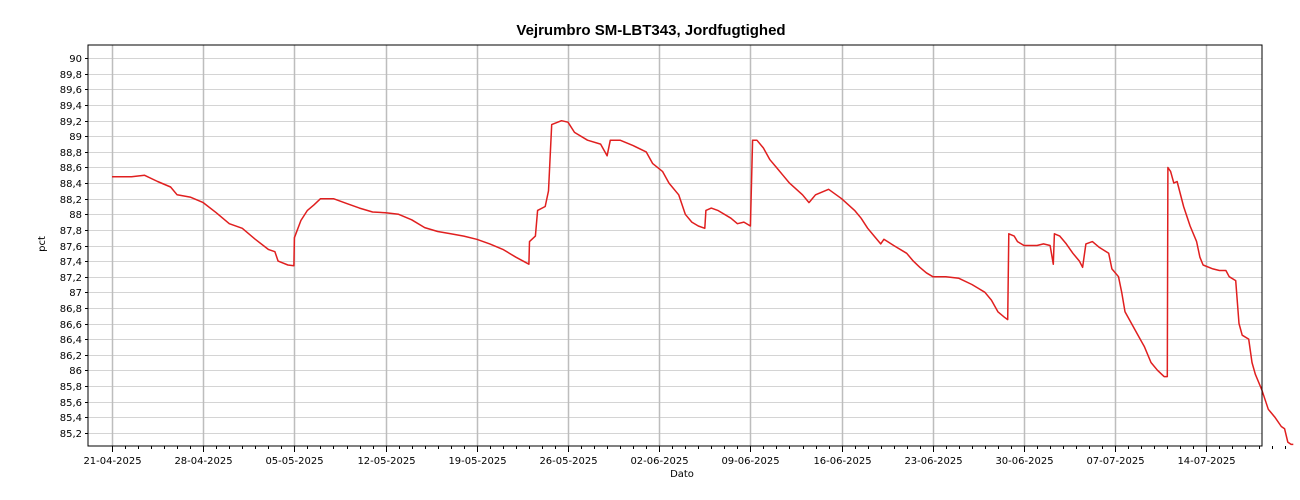  What do you see at coordinates (682, 474) in the screenshot?
I see `x-axis-title: Dato` at bounding box center [682, 474].